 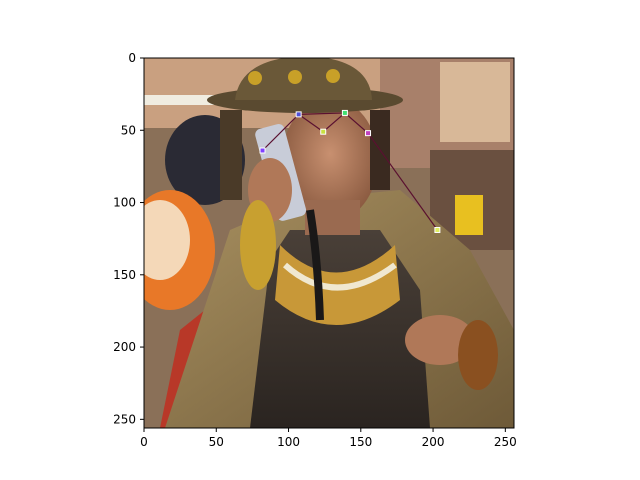 I want to click on y-tick-label: 150, so click(x=124, y=275).